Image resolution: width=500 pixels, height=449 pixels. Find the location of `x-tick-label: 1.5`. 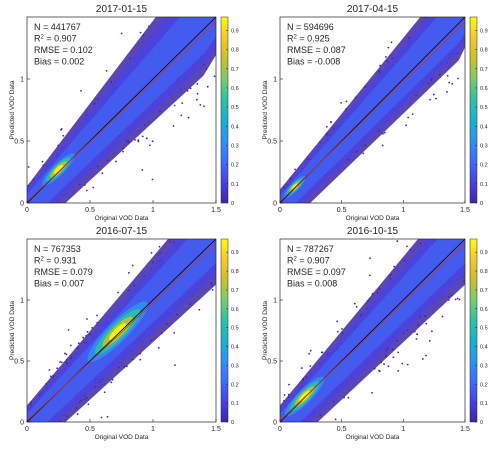

x-tick-label: 1.5 is located at coordinates (465, 429).